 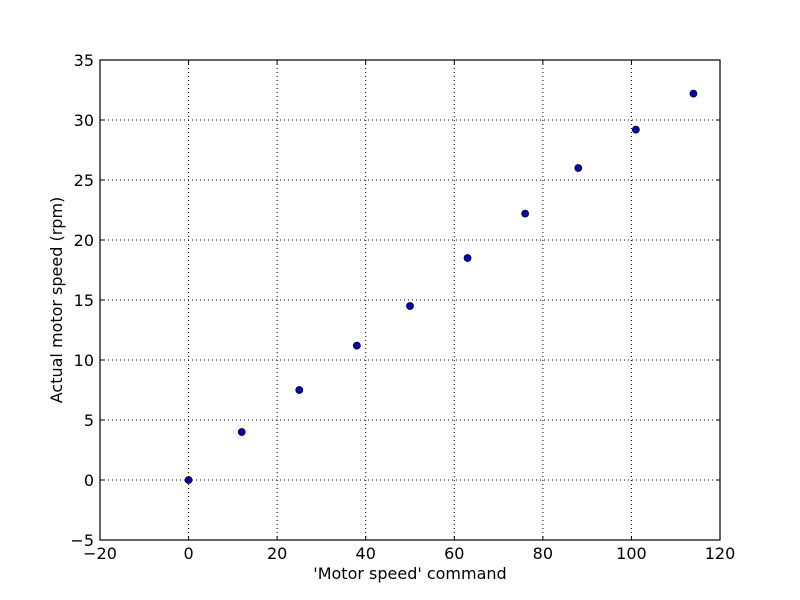 What do you see at coordinates (82, 540) in the screenshot?
I see `y-tick-label: −5` at bounding box center [82, 540].